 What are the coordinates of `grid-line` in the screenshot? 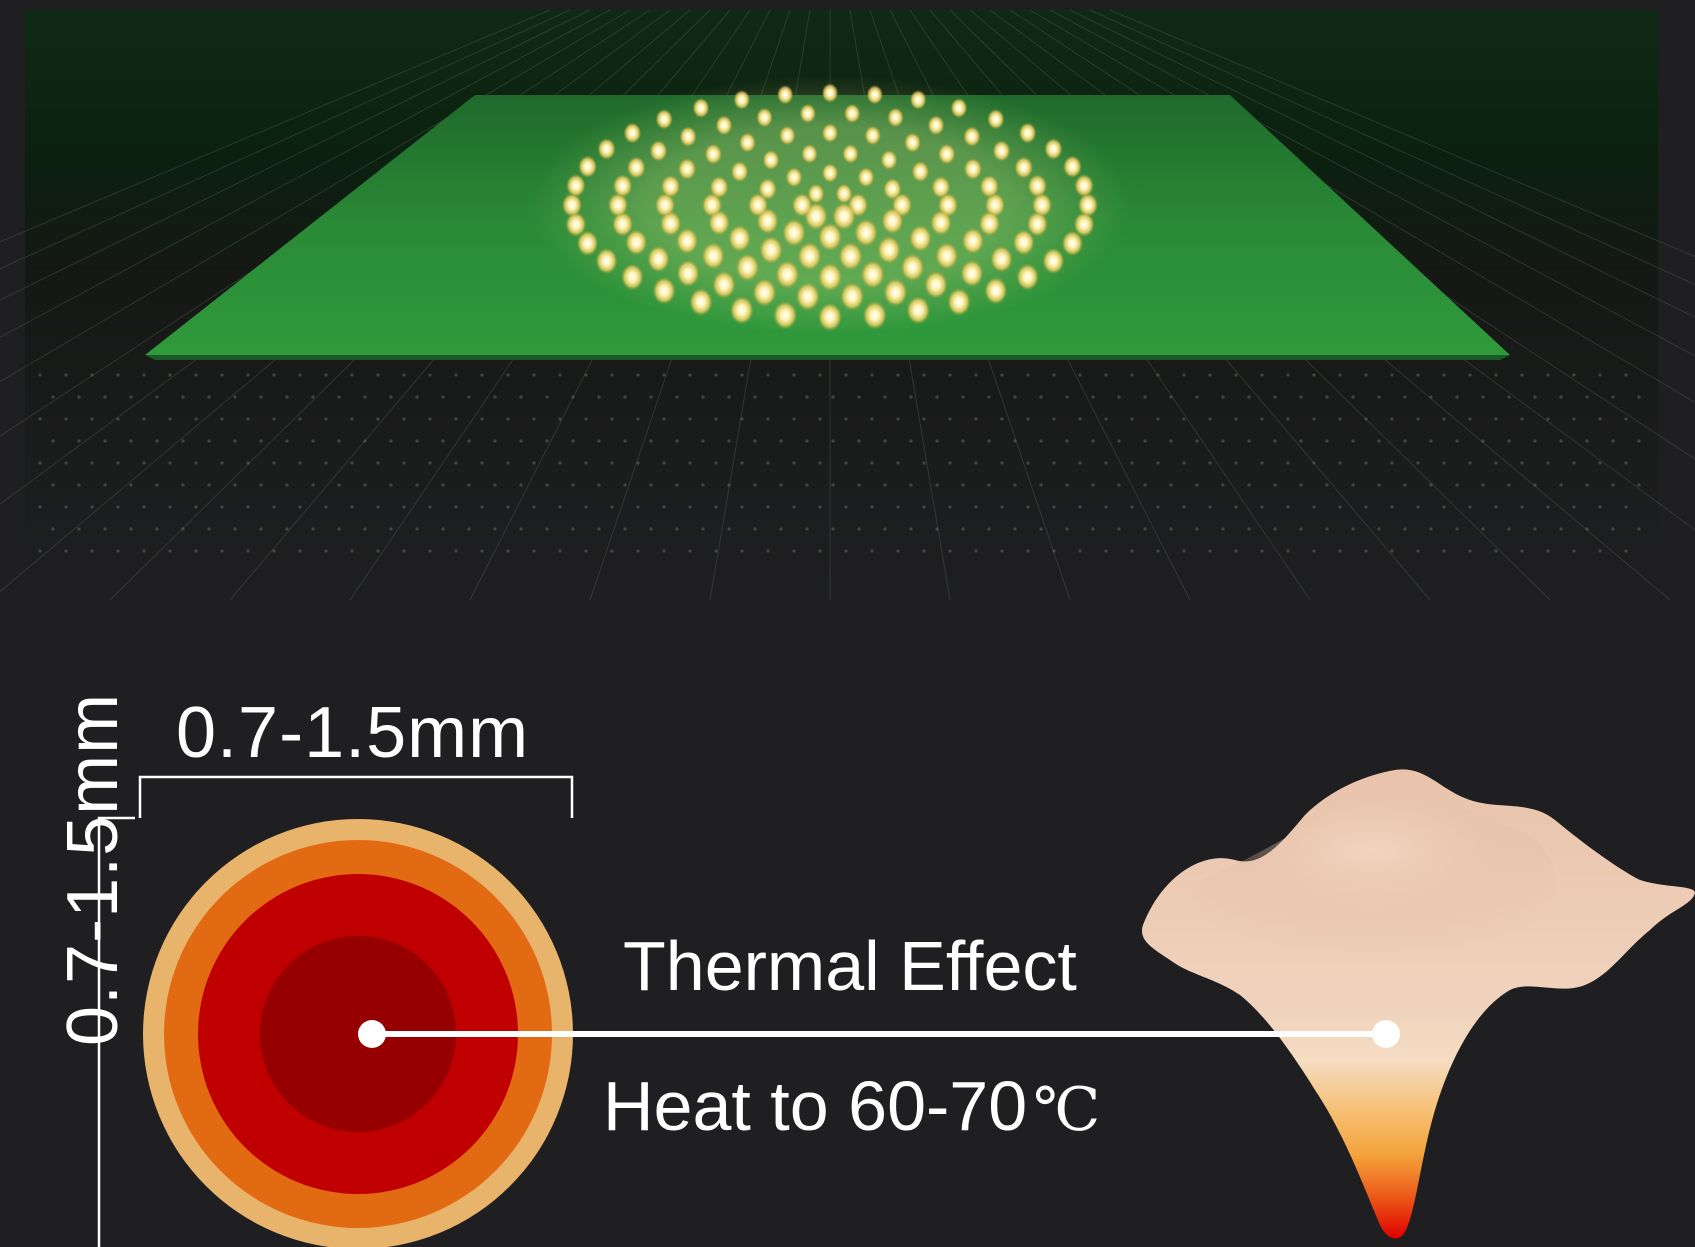 It's located at (1382, 163).